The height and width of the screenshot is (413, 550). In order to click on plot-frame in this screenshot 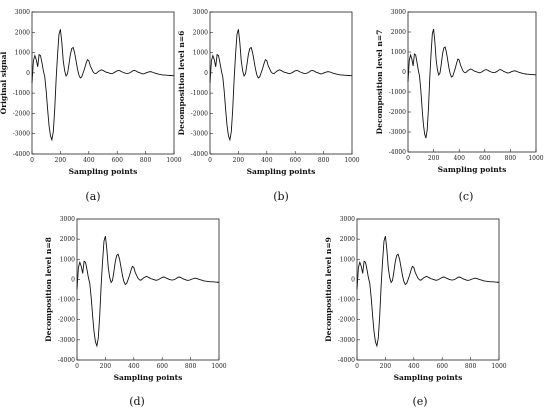, I will do `click(103, 83)`.